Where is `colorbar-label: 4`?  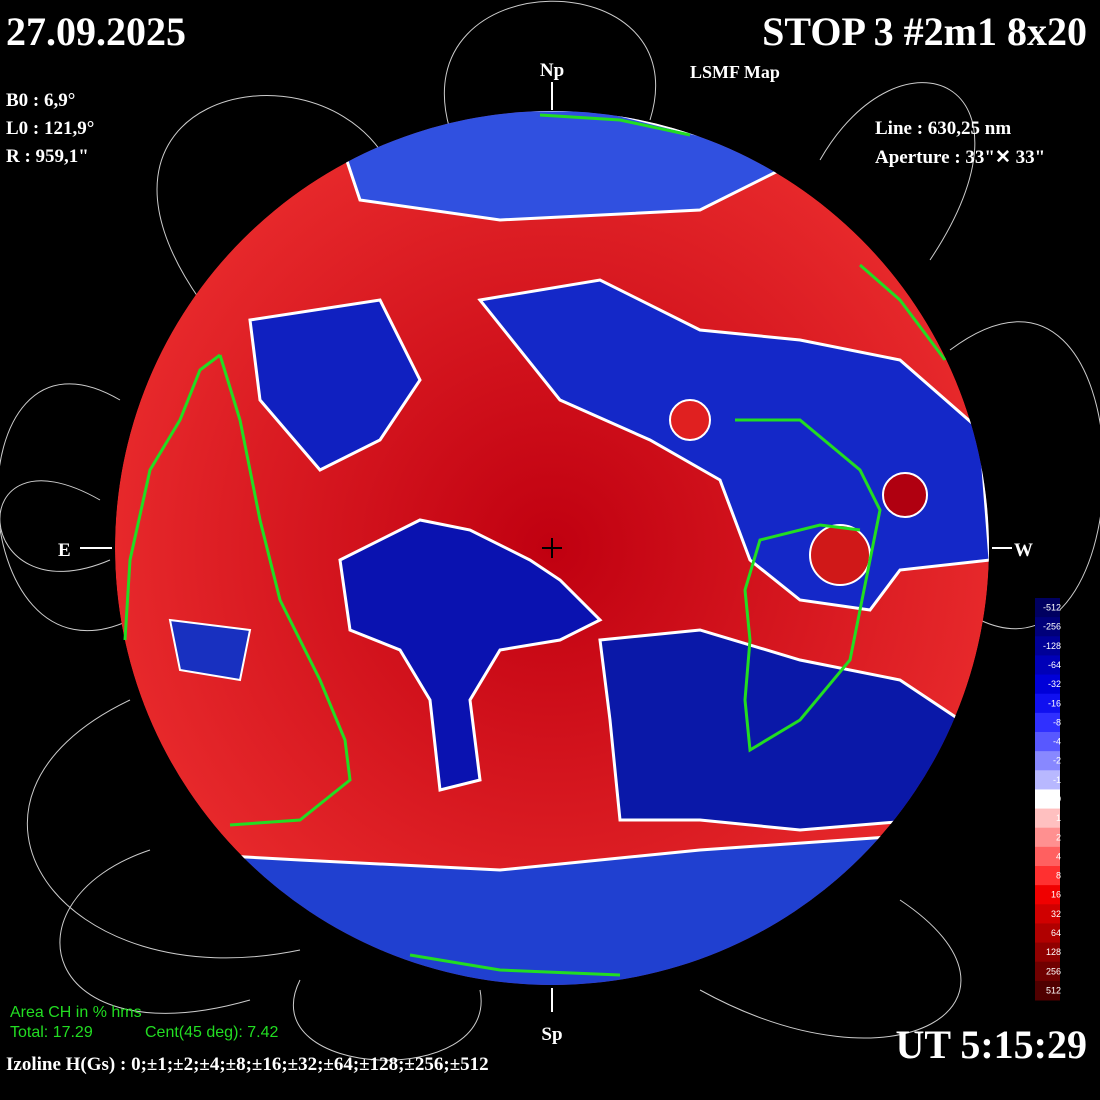 colorbar-label: 4 is located at coordinates (1058, 856).